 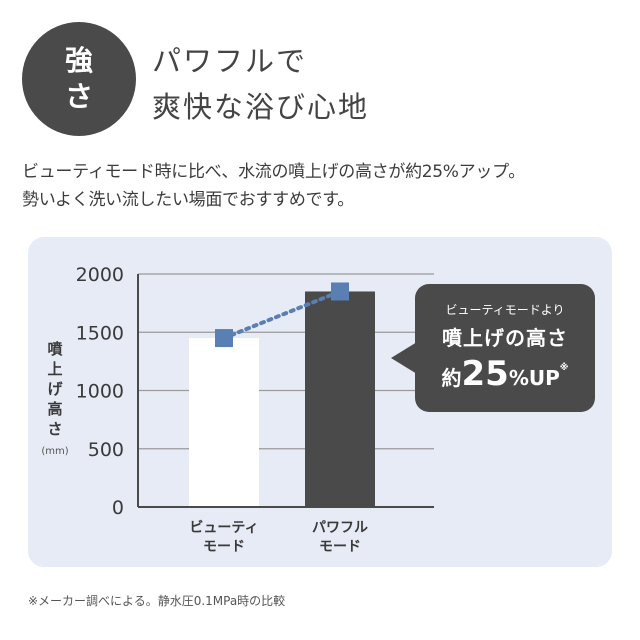 I want to click on y-axis-label-char: 高, so click(x=54, y=409).